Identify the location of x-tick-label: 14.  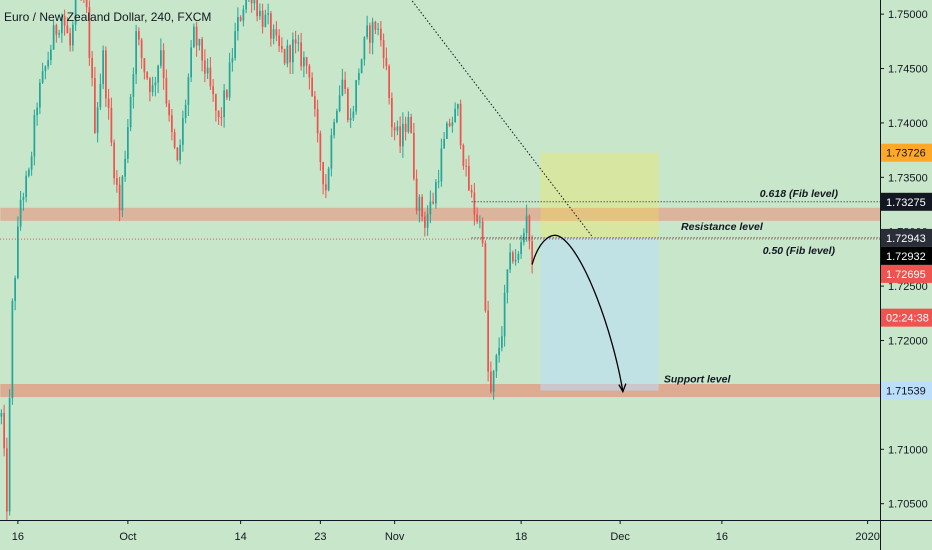
(241, 537).